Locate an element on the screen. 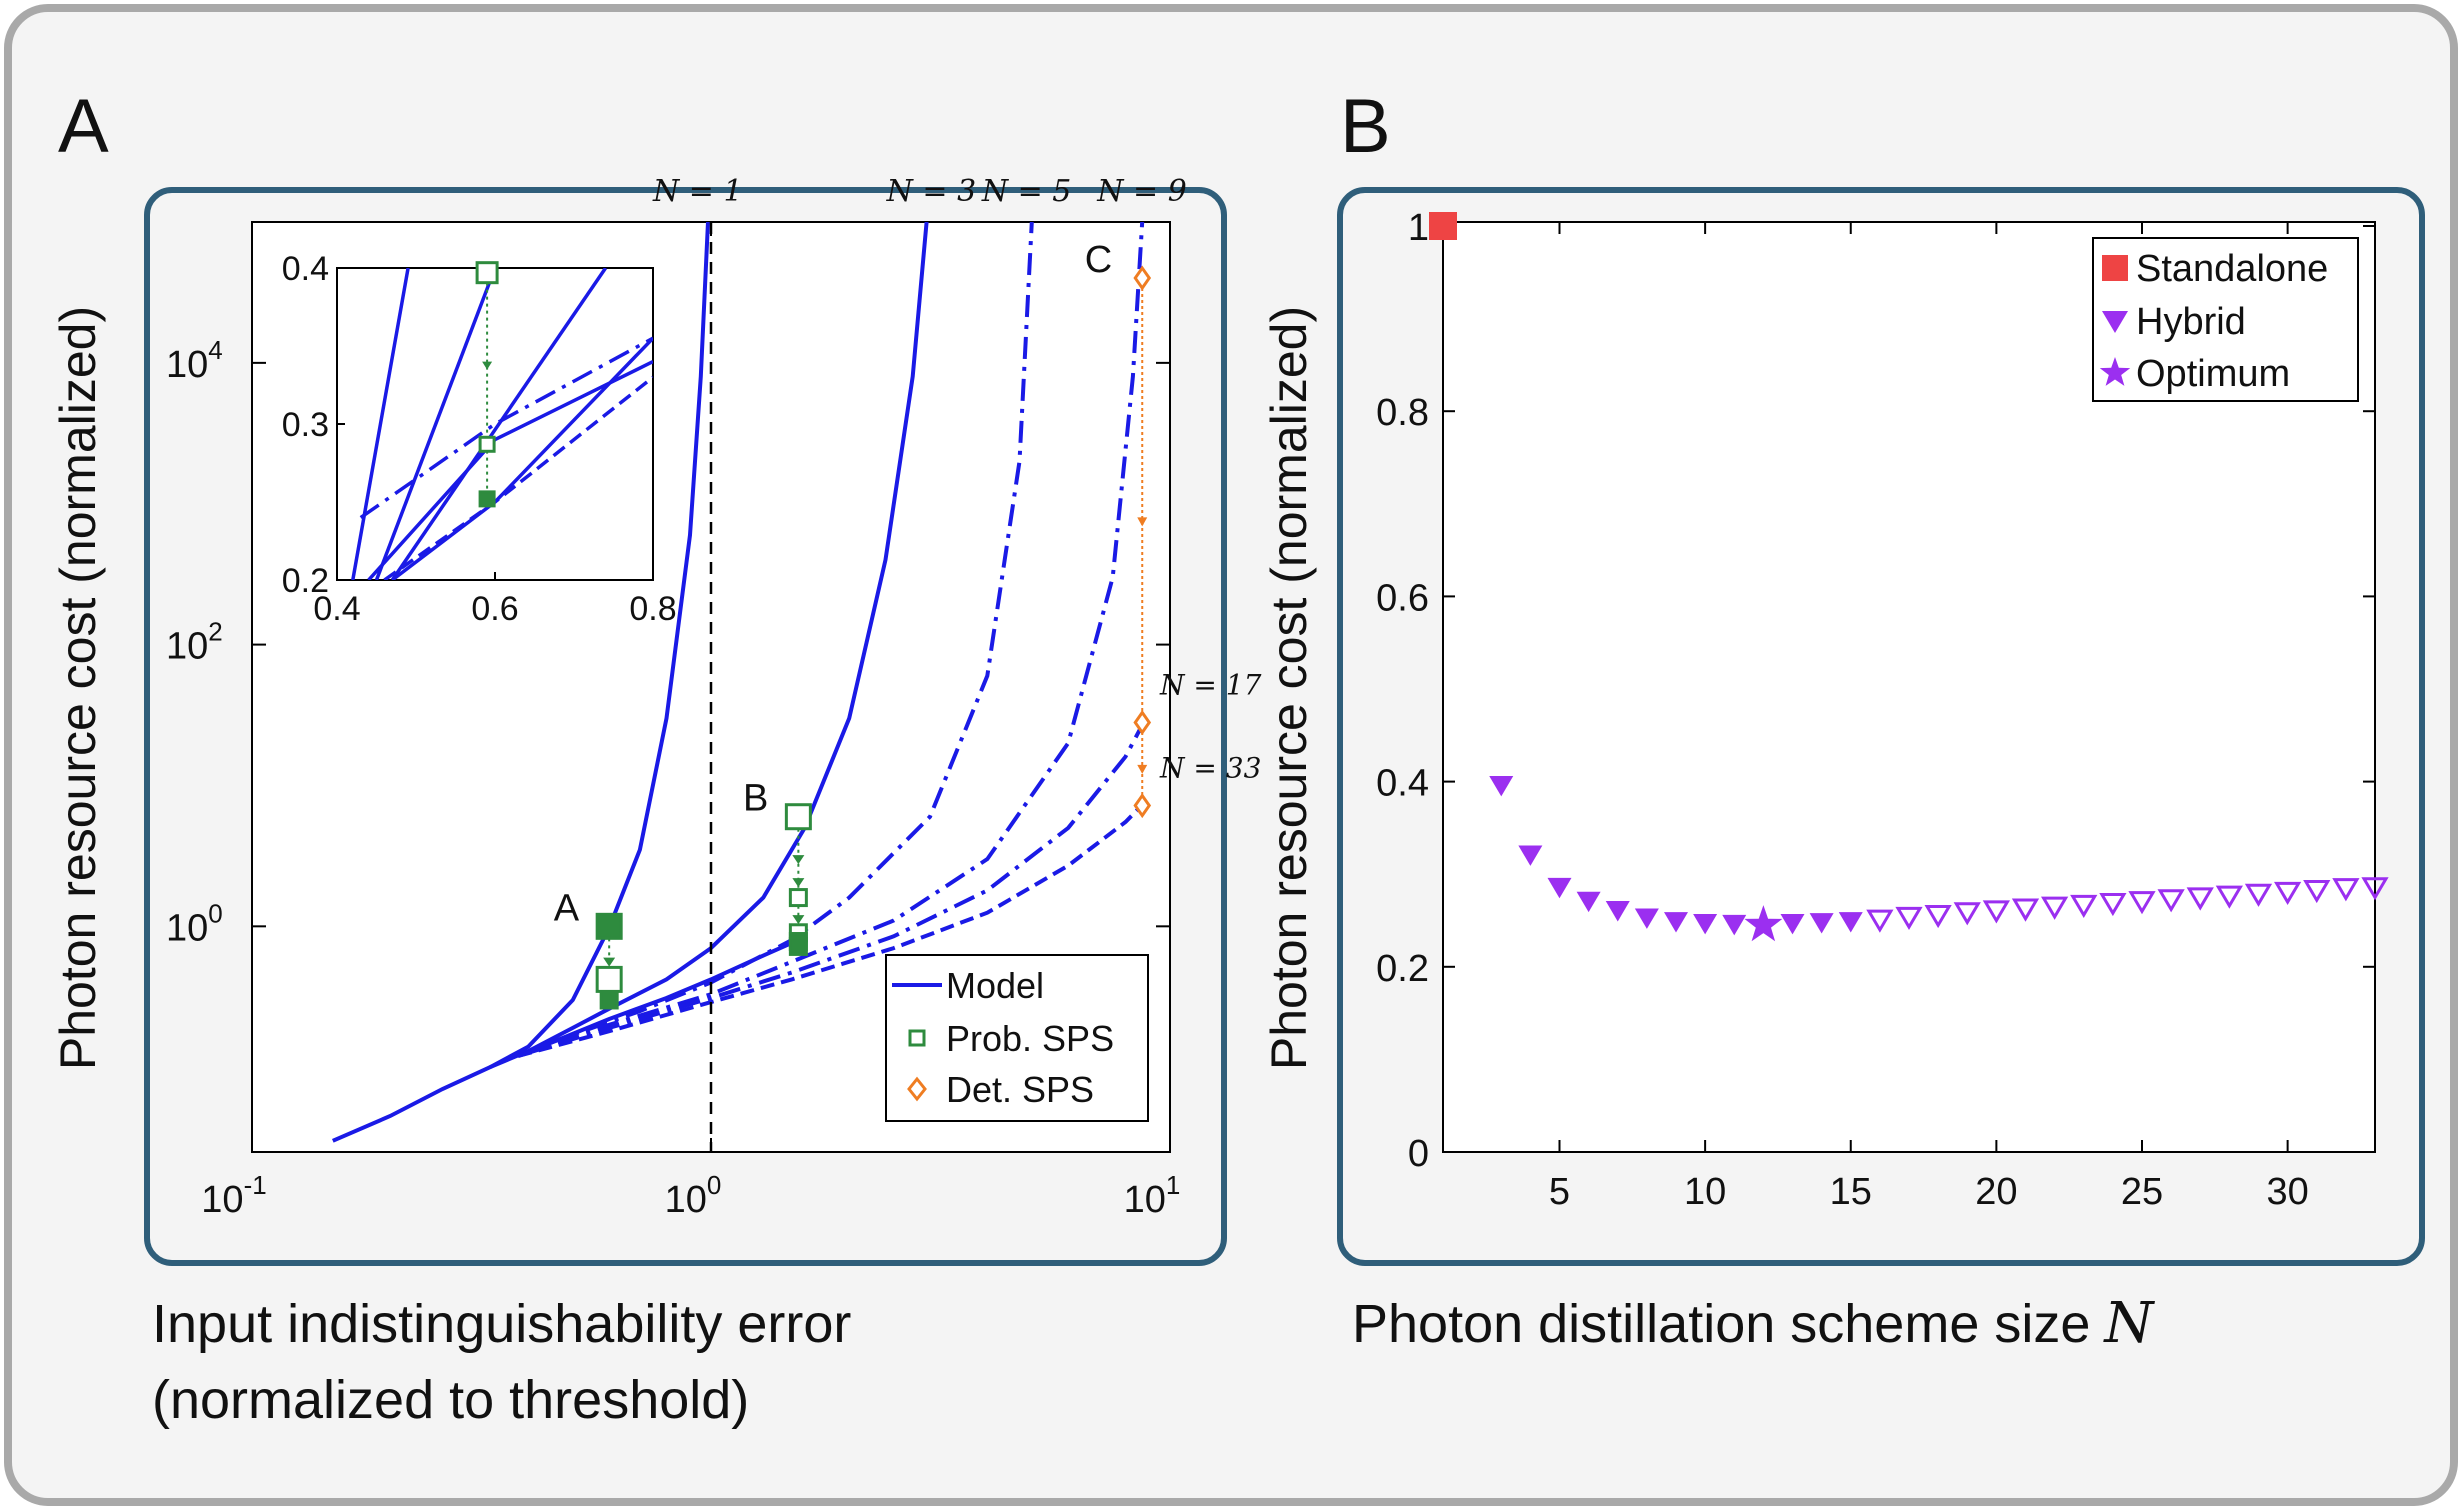 The image size is (2462, 1510). legend-a-box is located at coordinates (1017, 1038).